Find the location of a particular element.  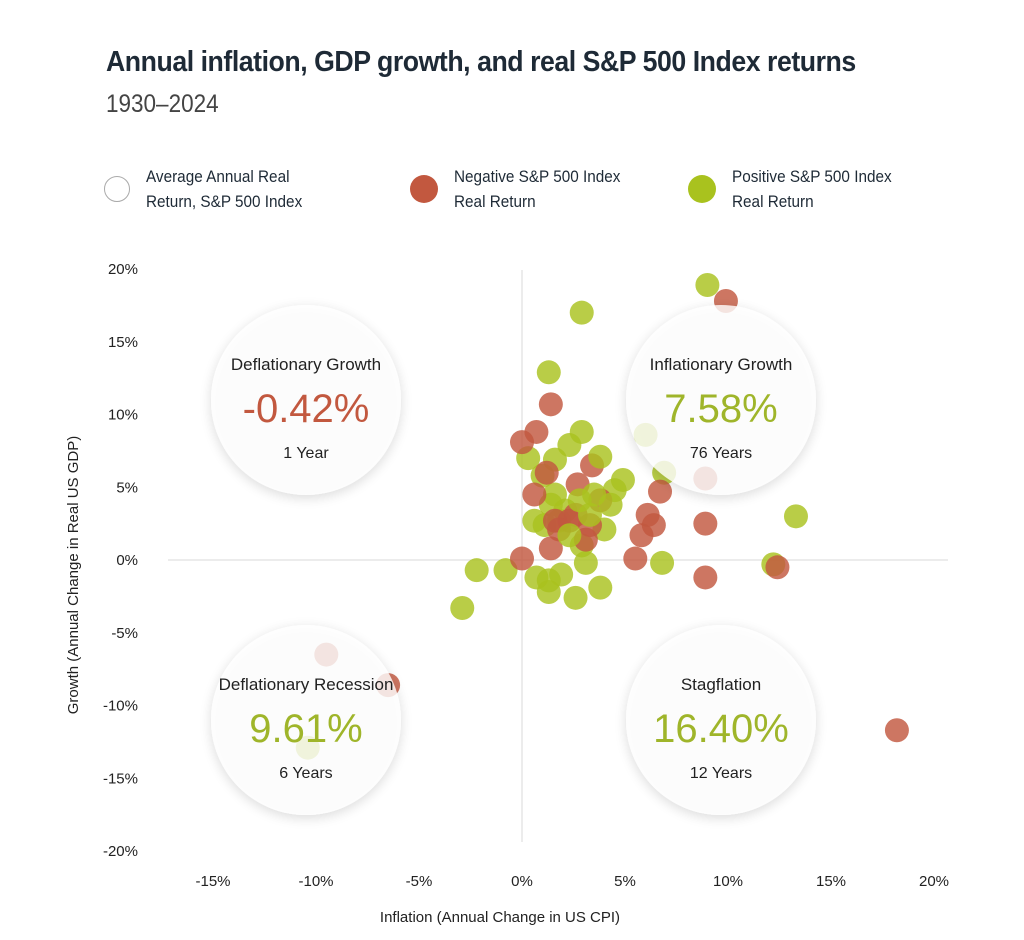

y-tick-label: 20% is located at coordinates (123, 269).